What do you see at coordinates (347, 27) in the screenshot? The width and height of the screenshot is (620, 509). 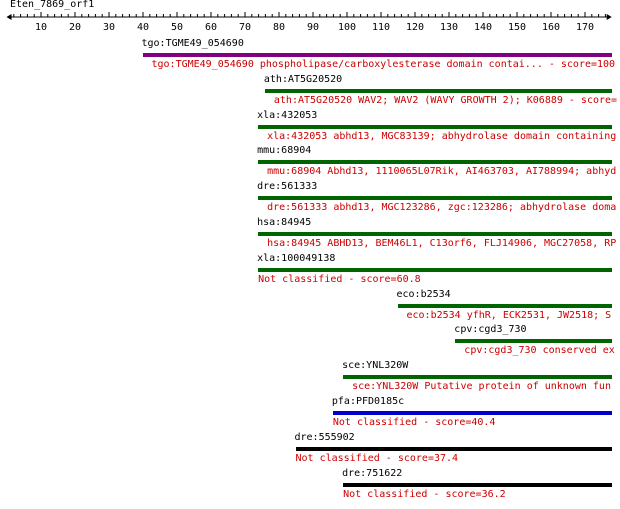 I see `ruler-tick-label: 100` at bounding box center [347, 27].